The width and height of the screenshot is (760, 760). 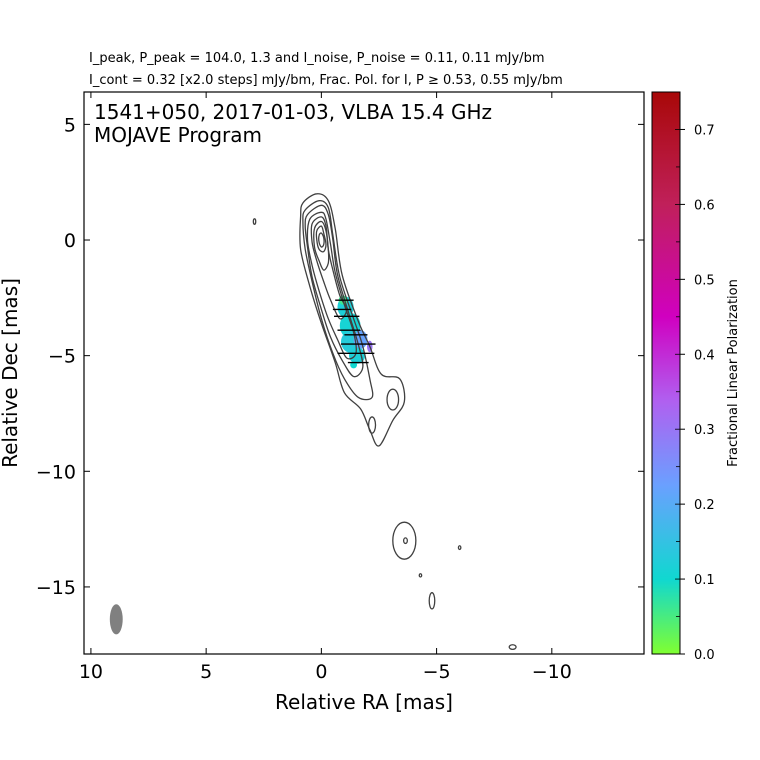 I want to click on x-tick-label-0: 10, so click(x=91, y=672).